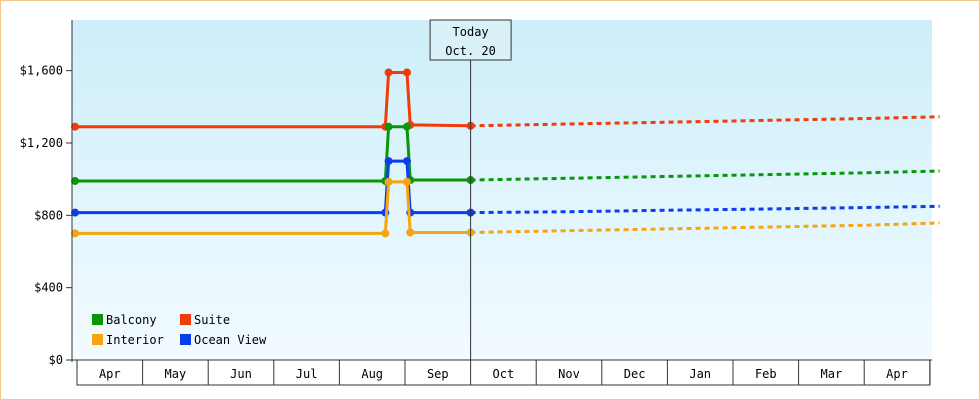 This screenshot has width=980, height=400. Describe the element at coordinates (700, 374) in the screenshot. I see `month-label: Jan` at that location.